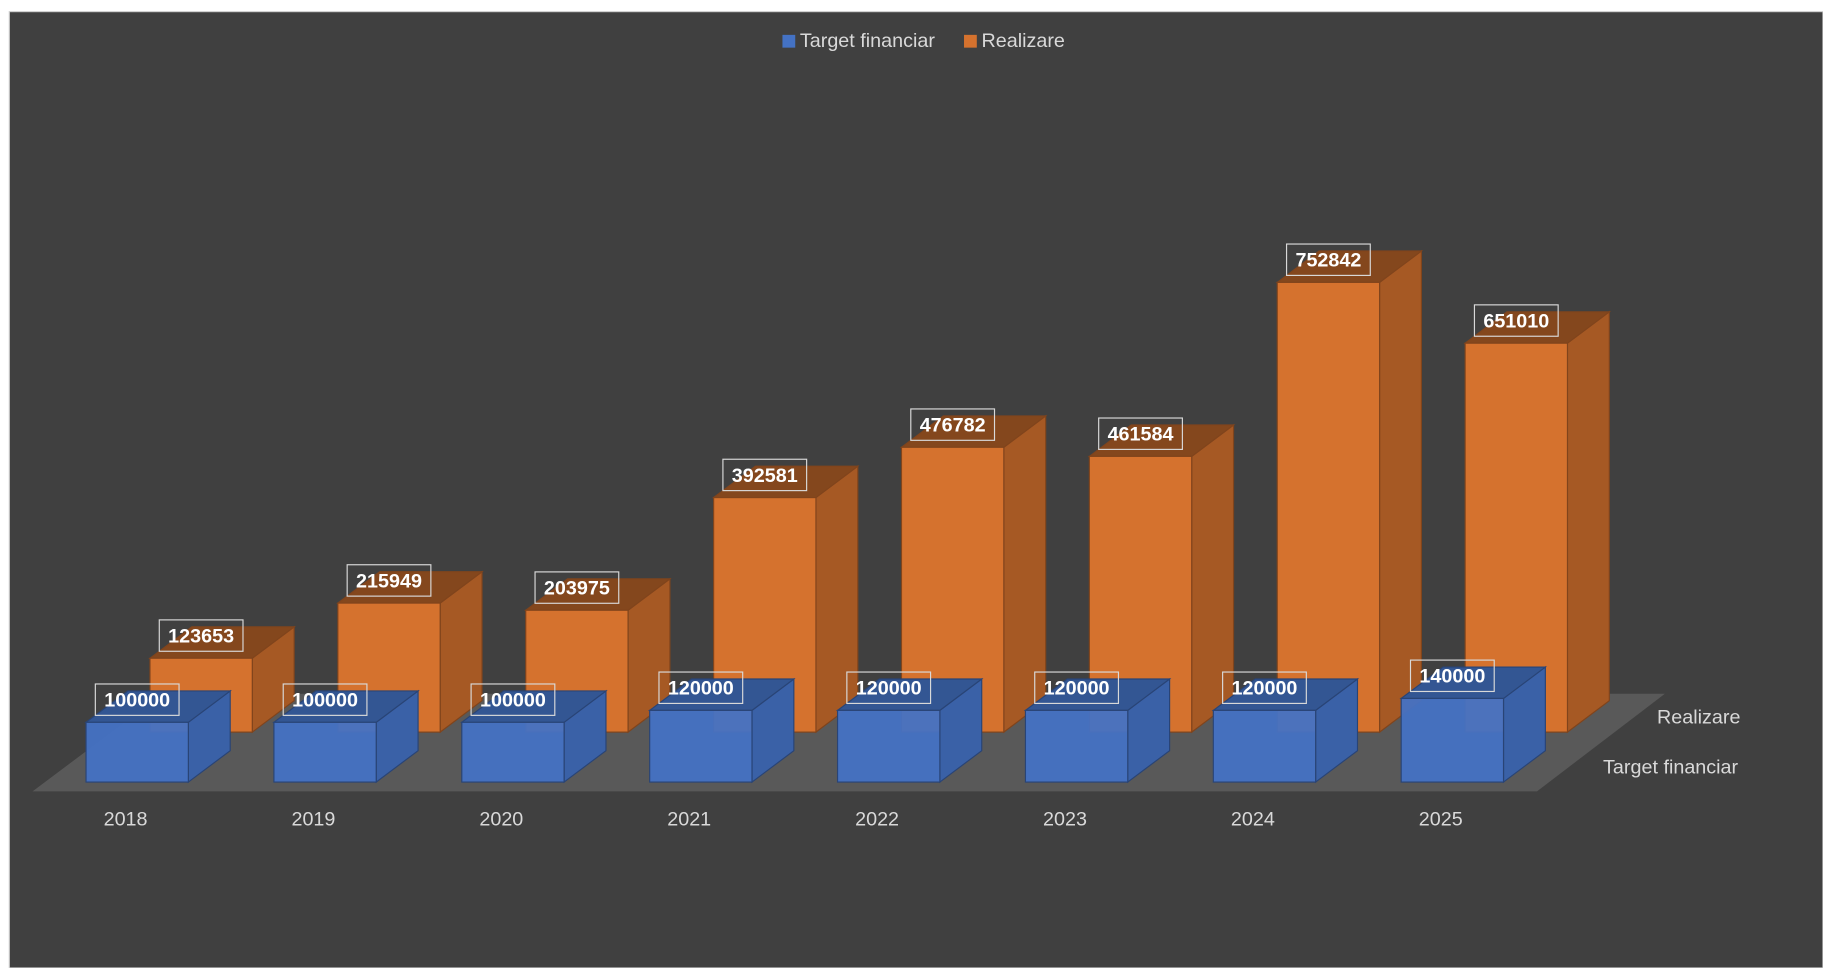  What do you see at coordinates (877, 820) in the screenshot?
I see `x-tick-label: 2022` at bounding box center [877, 820].